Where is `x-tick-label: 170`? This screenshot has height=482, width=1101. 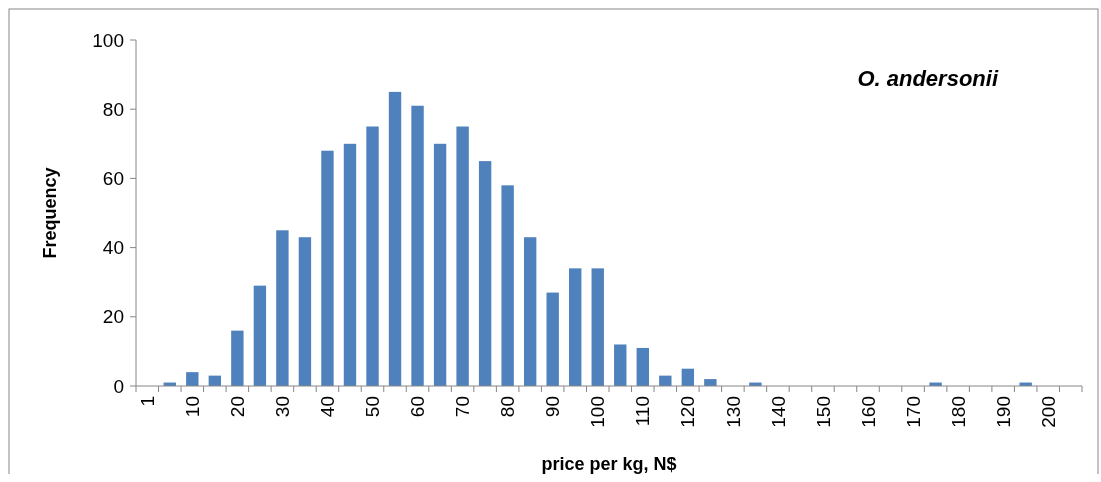
x-tick-label: 170 is located at coordinates (913, 412).